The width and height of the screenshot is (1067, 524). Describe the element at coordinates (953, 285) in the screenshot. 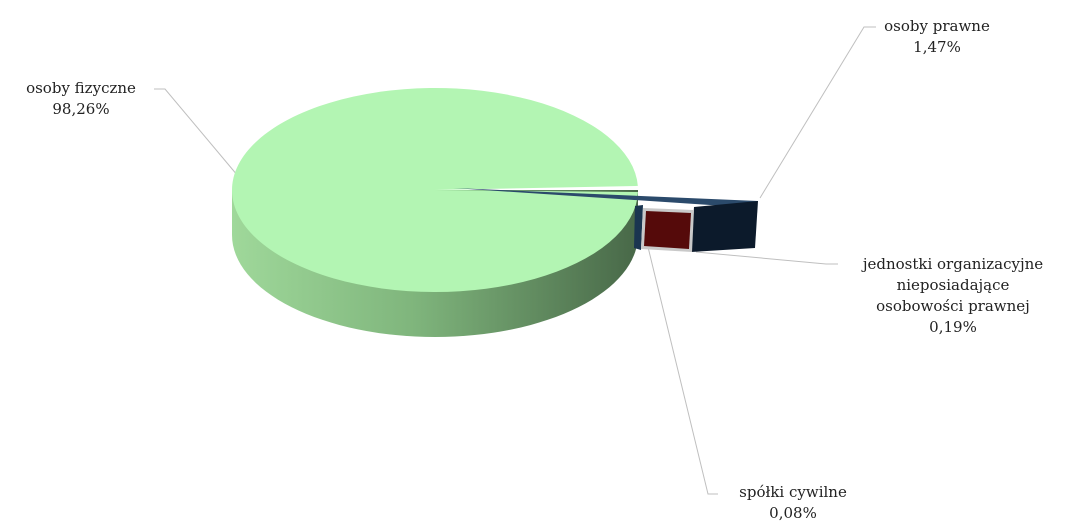

I see `category-label-line-2: nieposiadające` at that location.